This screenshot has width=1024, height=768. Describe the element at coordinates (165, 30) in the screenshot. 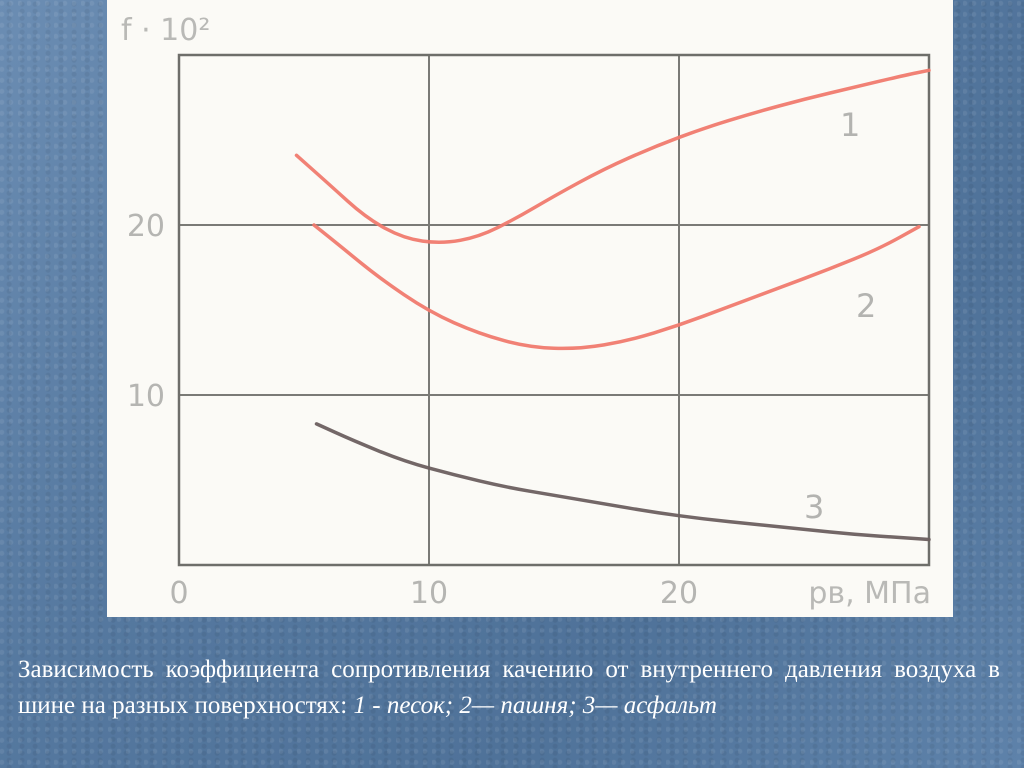

I see `y-axis-label: f · 10²` at that location.